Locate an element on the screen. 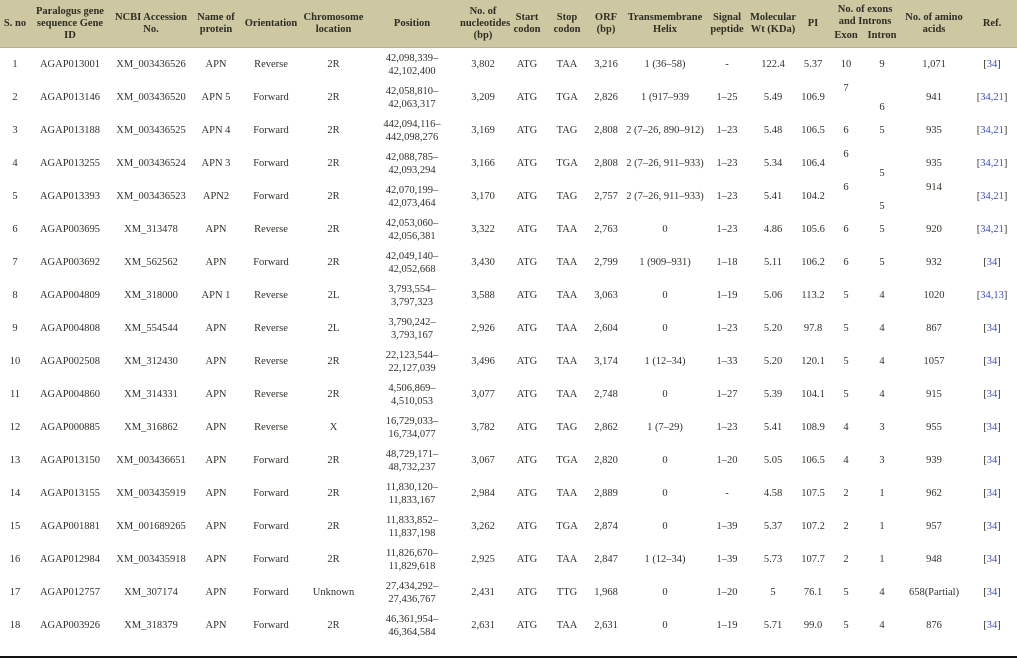 Image resolution: width=1017 pixels, height=658 pixels. cell-orf: 2,631 is located at coordinates (606, 625).